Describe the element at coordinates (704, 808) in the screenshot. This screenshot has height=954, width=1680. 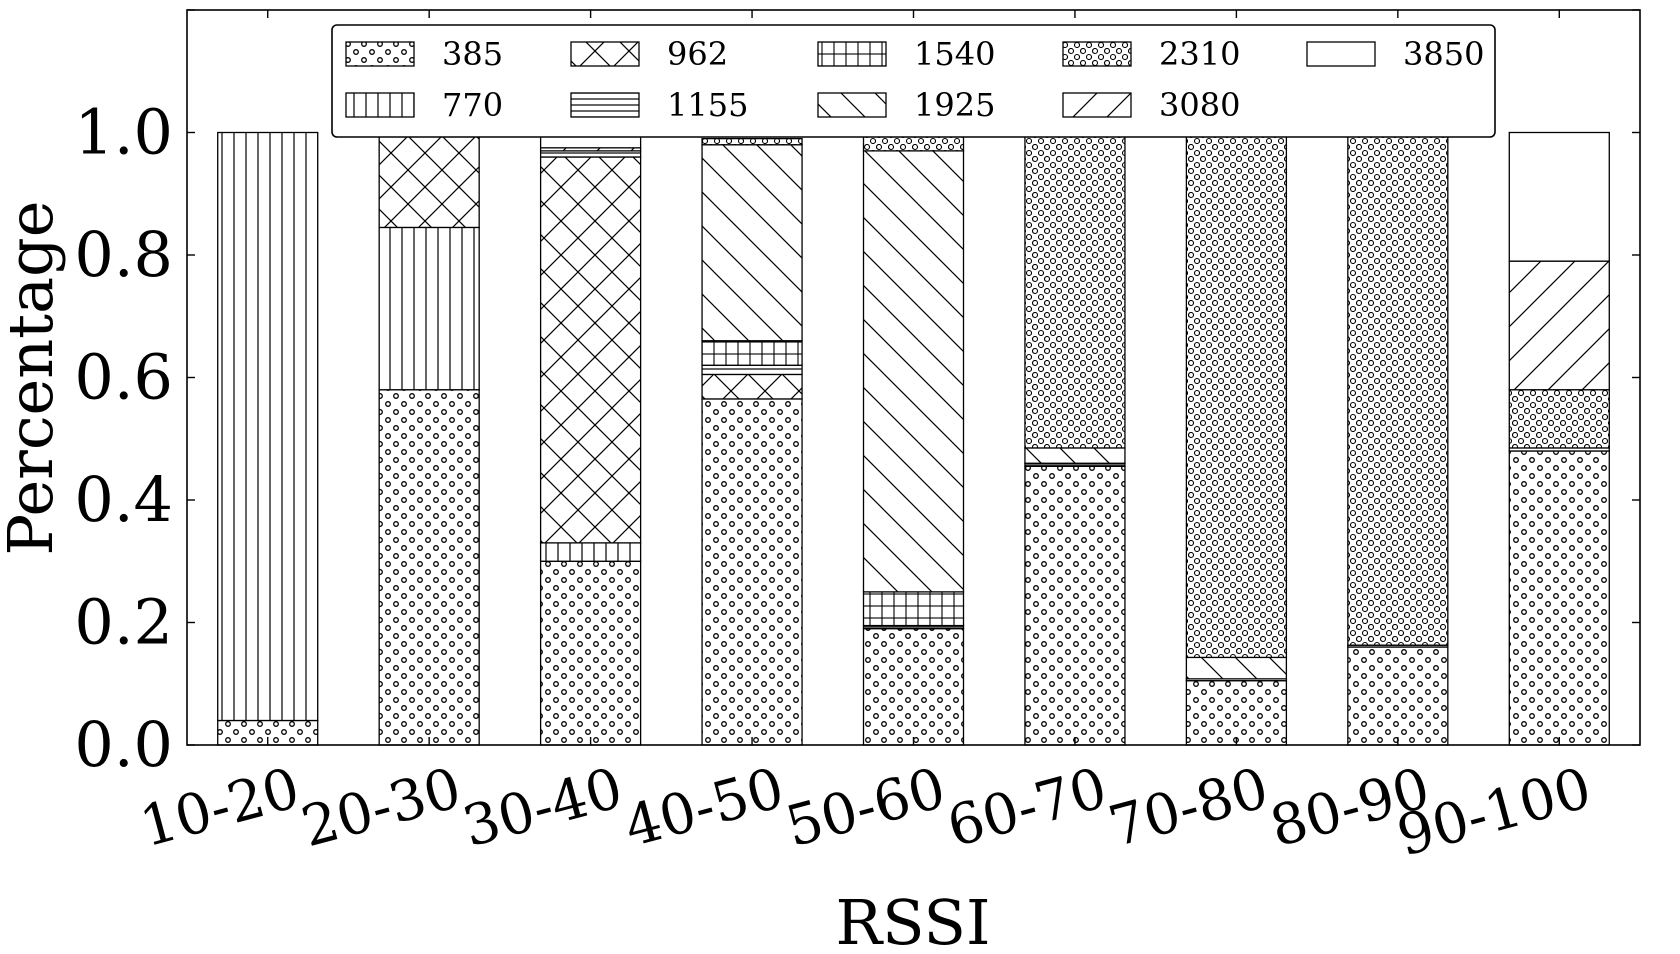
I see `x-tick-label: 40-50` at that location.